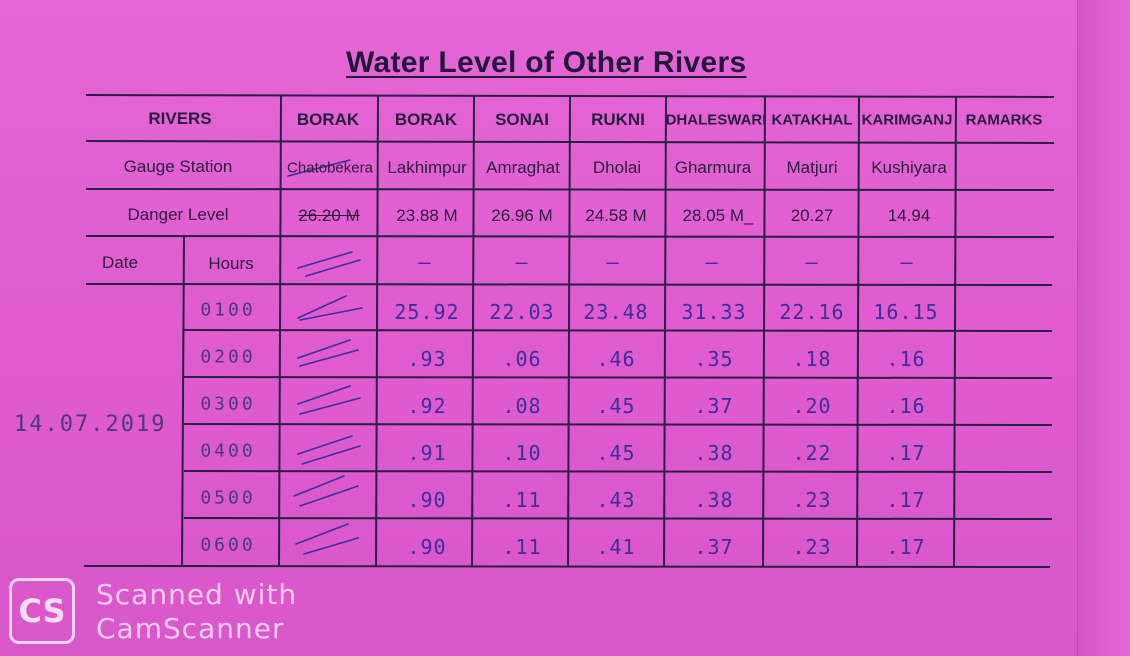 This screenshot has width=1130, height=656. What do you see at coordinates (90, 424) in the screenshot?
I see `date-value: 14.07.2019` at bounding box center [90, 424].